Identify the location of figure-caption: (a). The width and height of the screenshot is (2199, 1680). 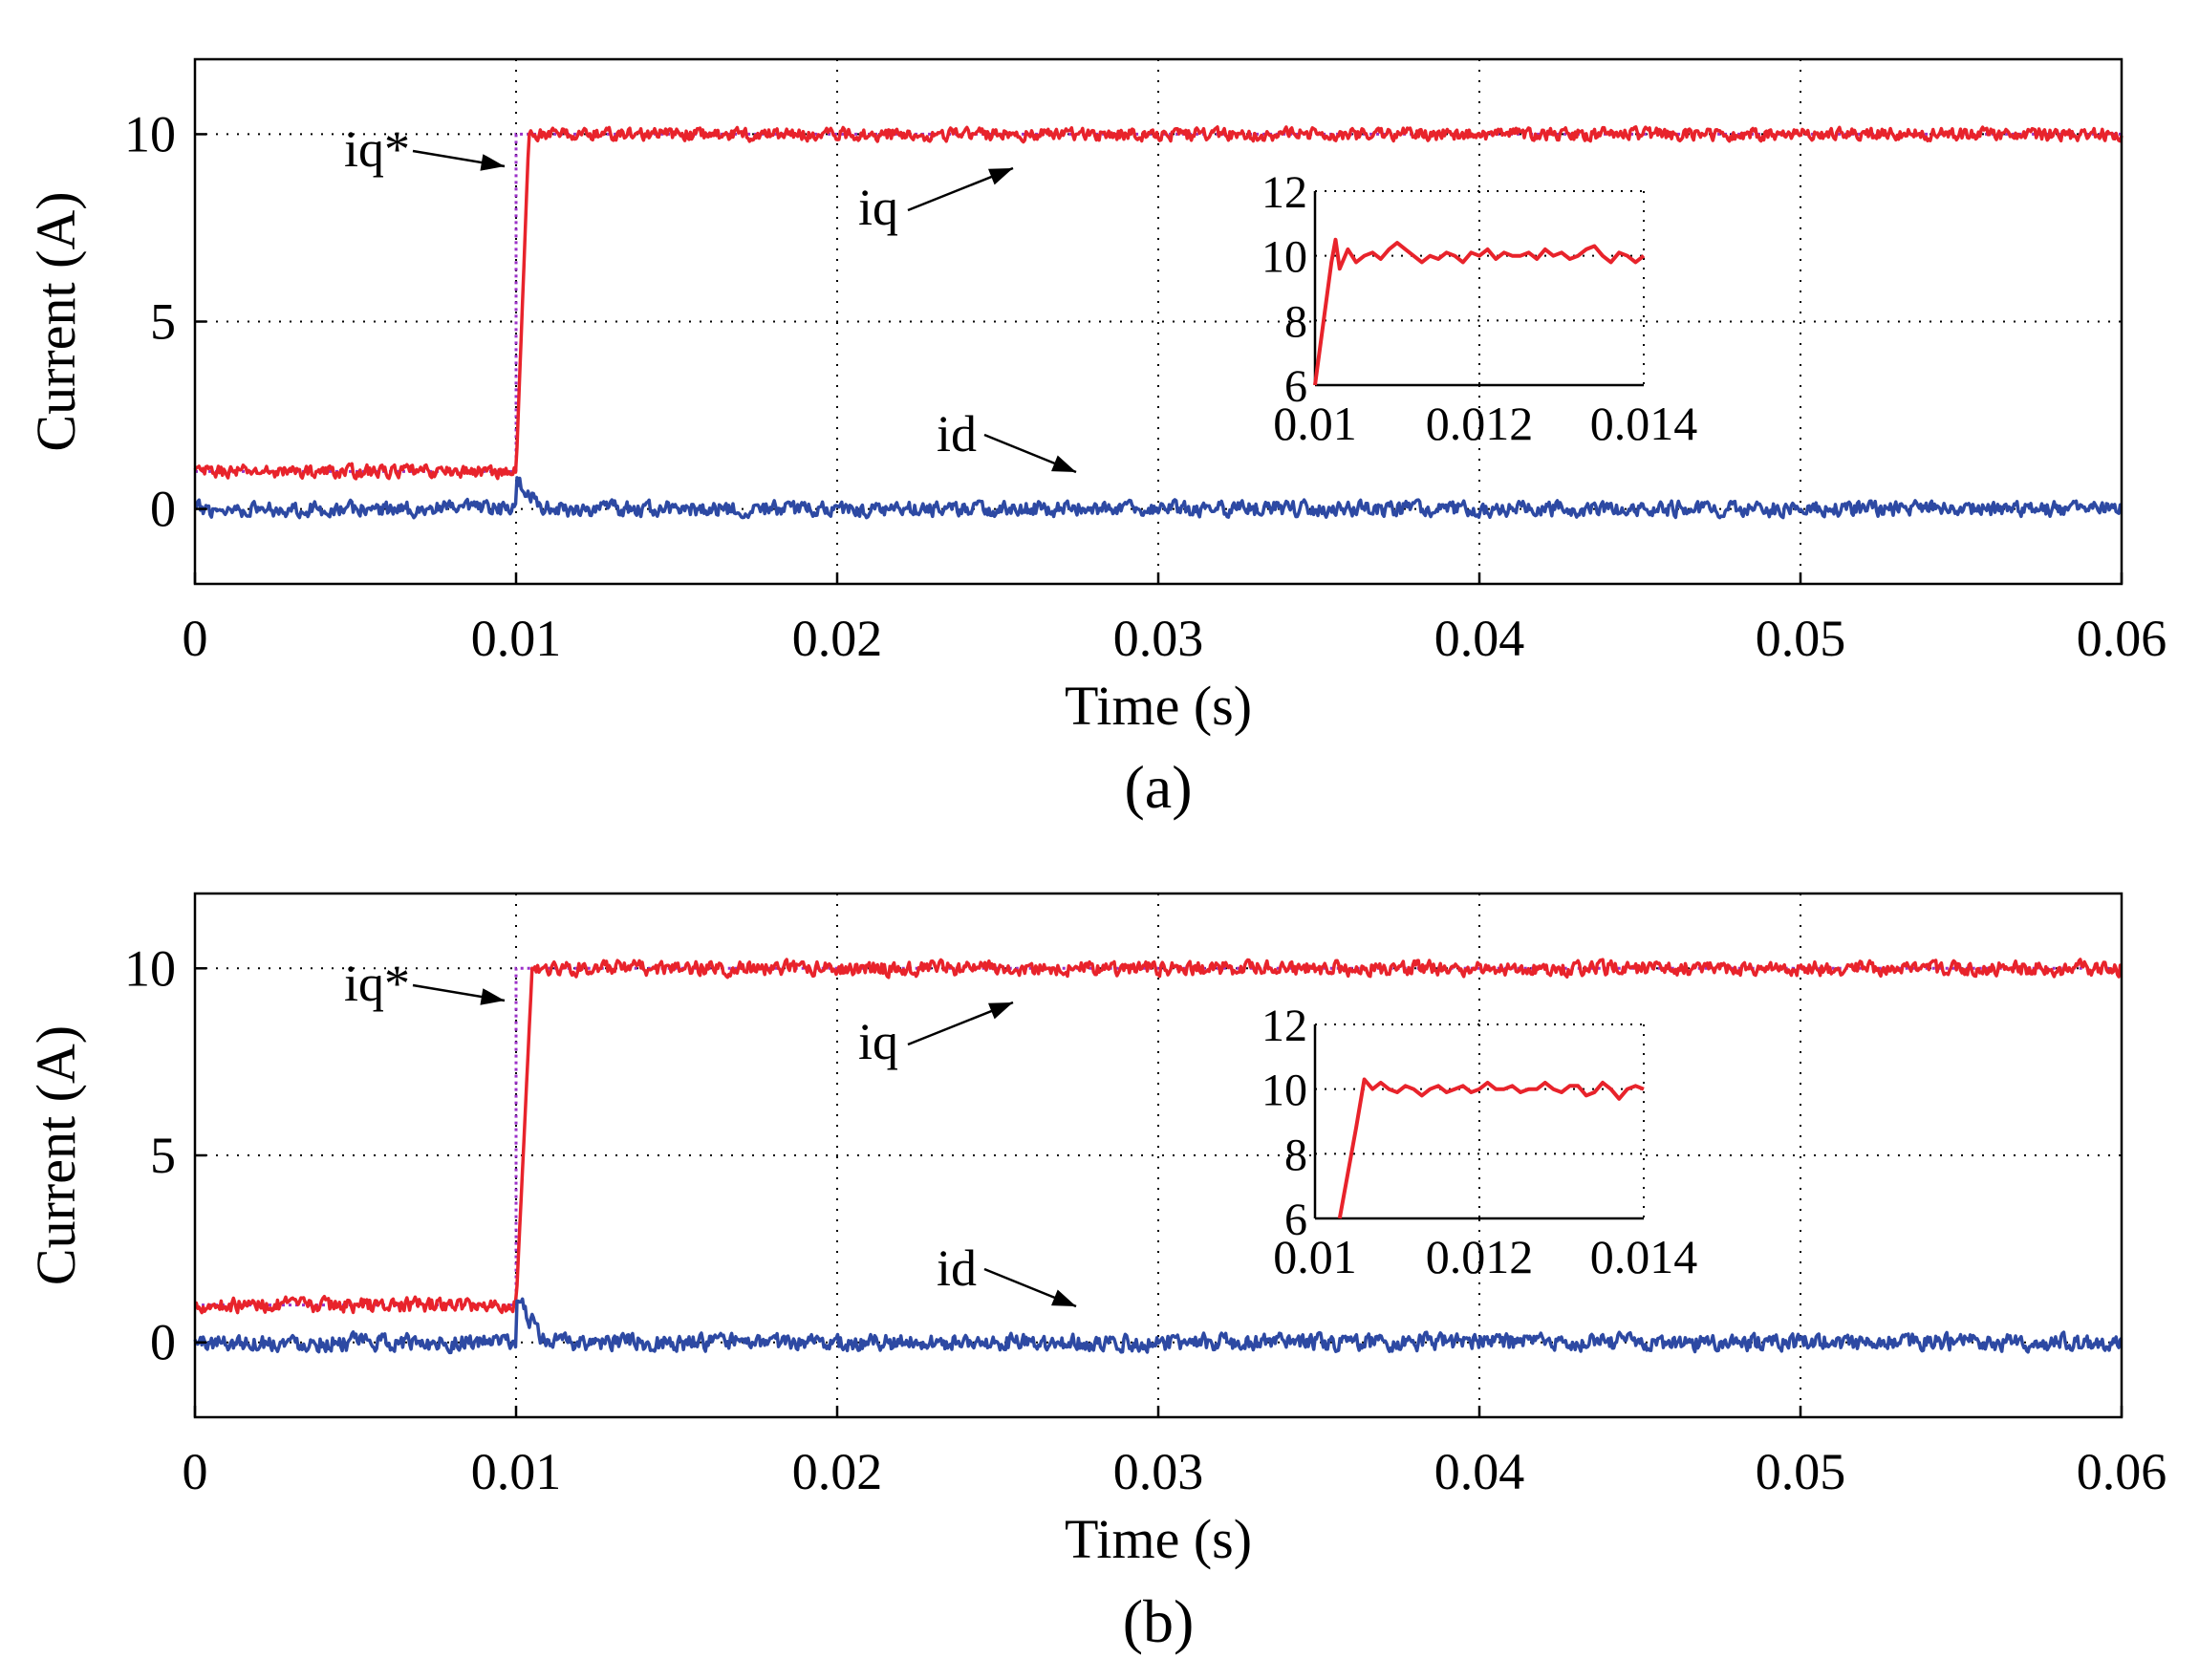
(1158, 787).